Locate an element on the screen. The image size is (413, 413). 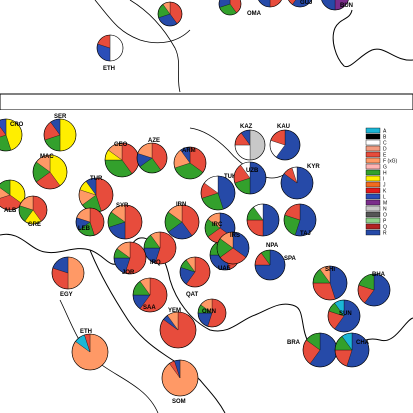
pie-irn is located at coordinates (182, 222).